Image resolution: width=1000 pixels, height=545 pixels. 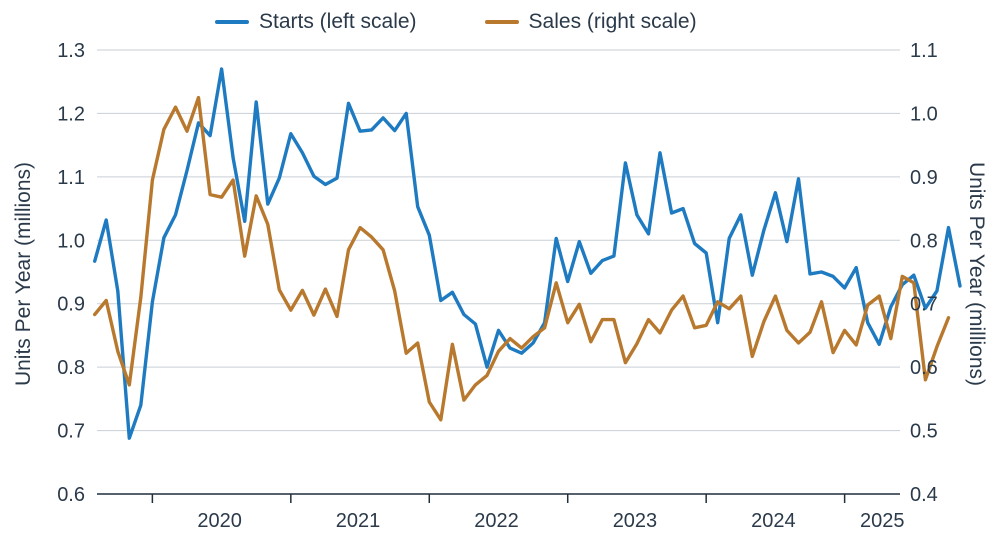 I want to click on legend: Starts (left scale) Sales (right scale), so click(x=456, y=22).